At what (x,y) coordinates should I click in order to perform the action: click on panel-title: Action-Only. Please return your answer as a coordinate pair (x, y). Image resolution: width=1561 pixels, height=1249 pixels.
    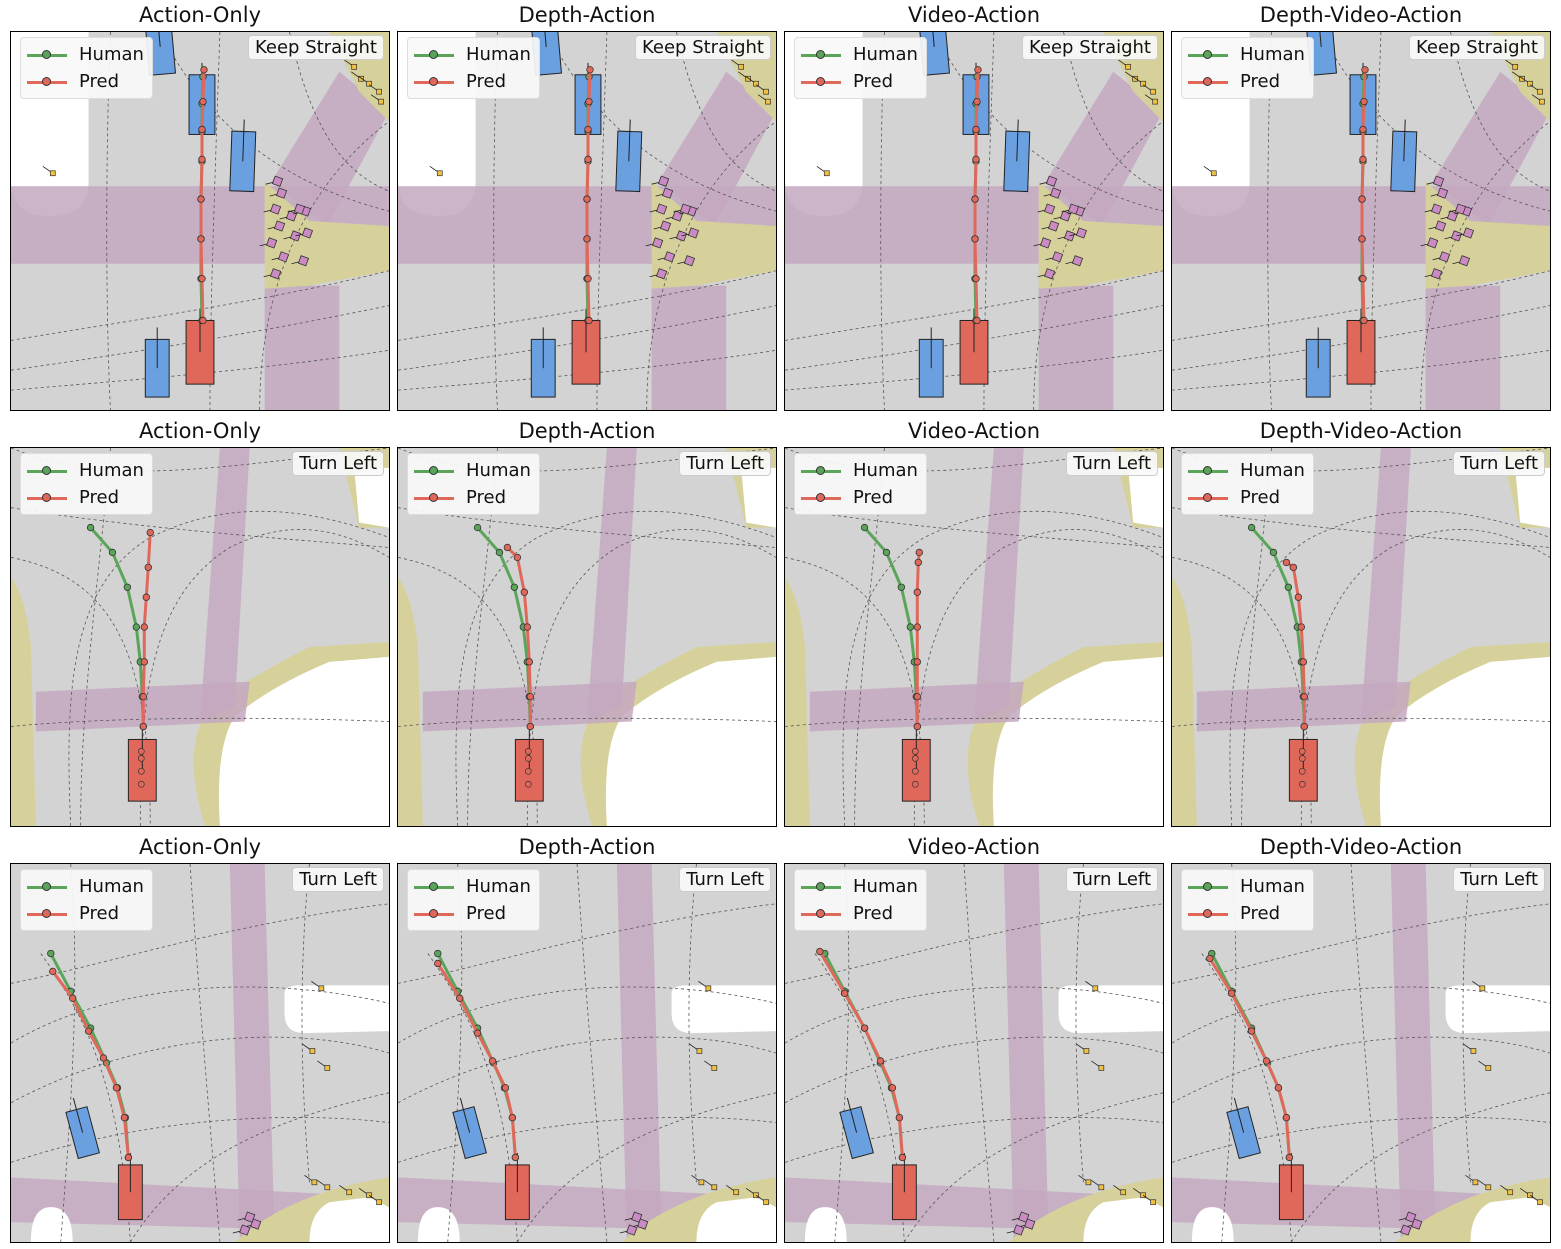
    Looking at the image, I should click on (200, 431).